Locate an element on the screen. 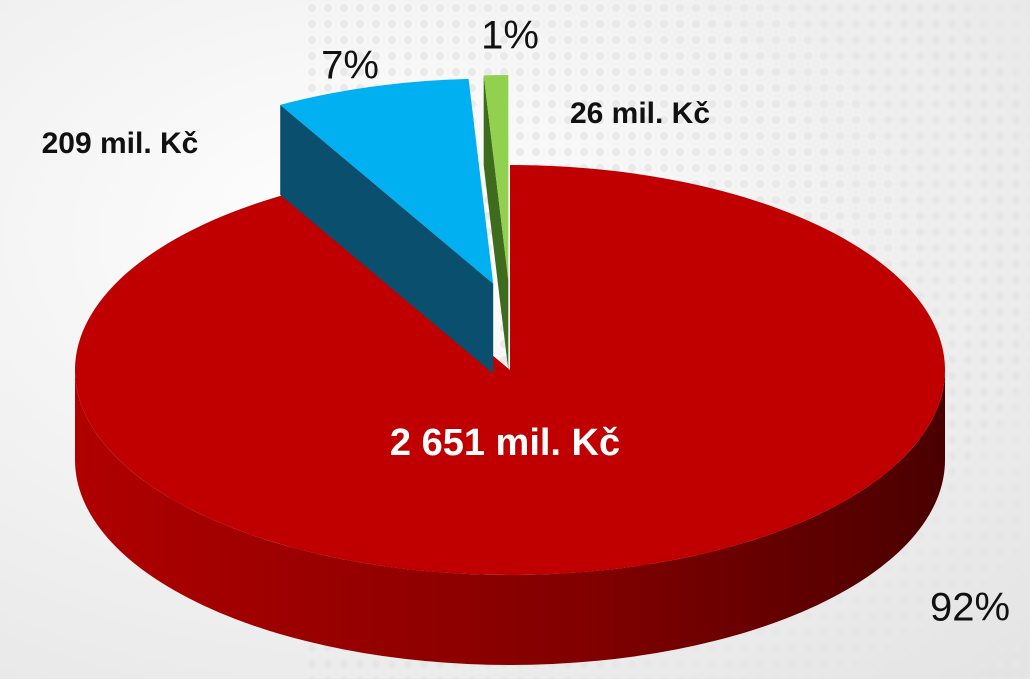 Image resolution: width=1030 pixels, height=684 pixels. percent-label: 92% is located at coordinates (970, 608).